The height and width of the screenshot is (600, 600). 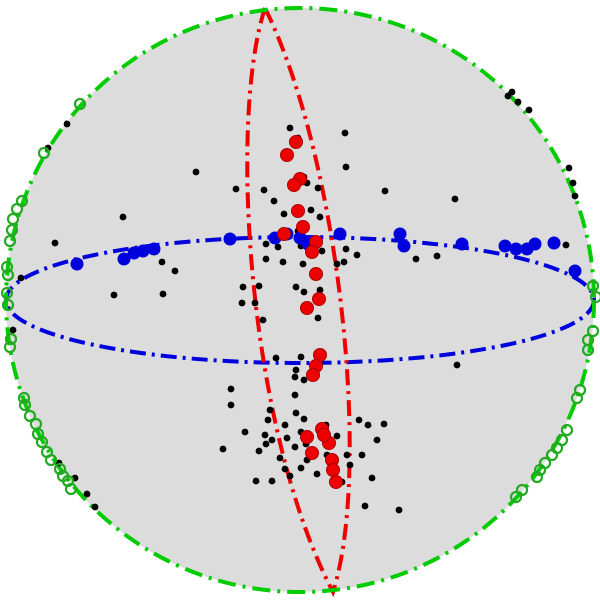 I want to click on blue-equator-points-layer, so click(x=326, y=252).